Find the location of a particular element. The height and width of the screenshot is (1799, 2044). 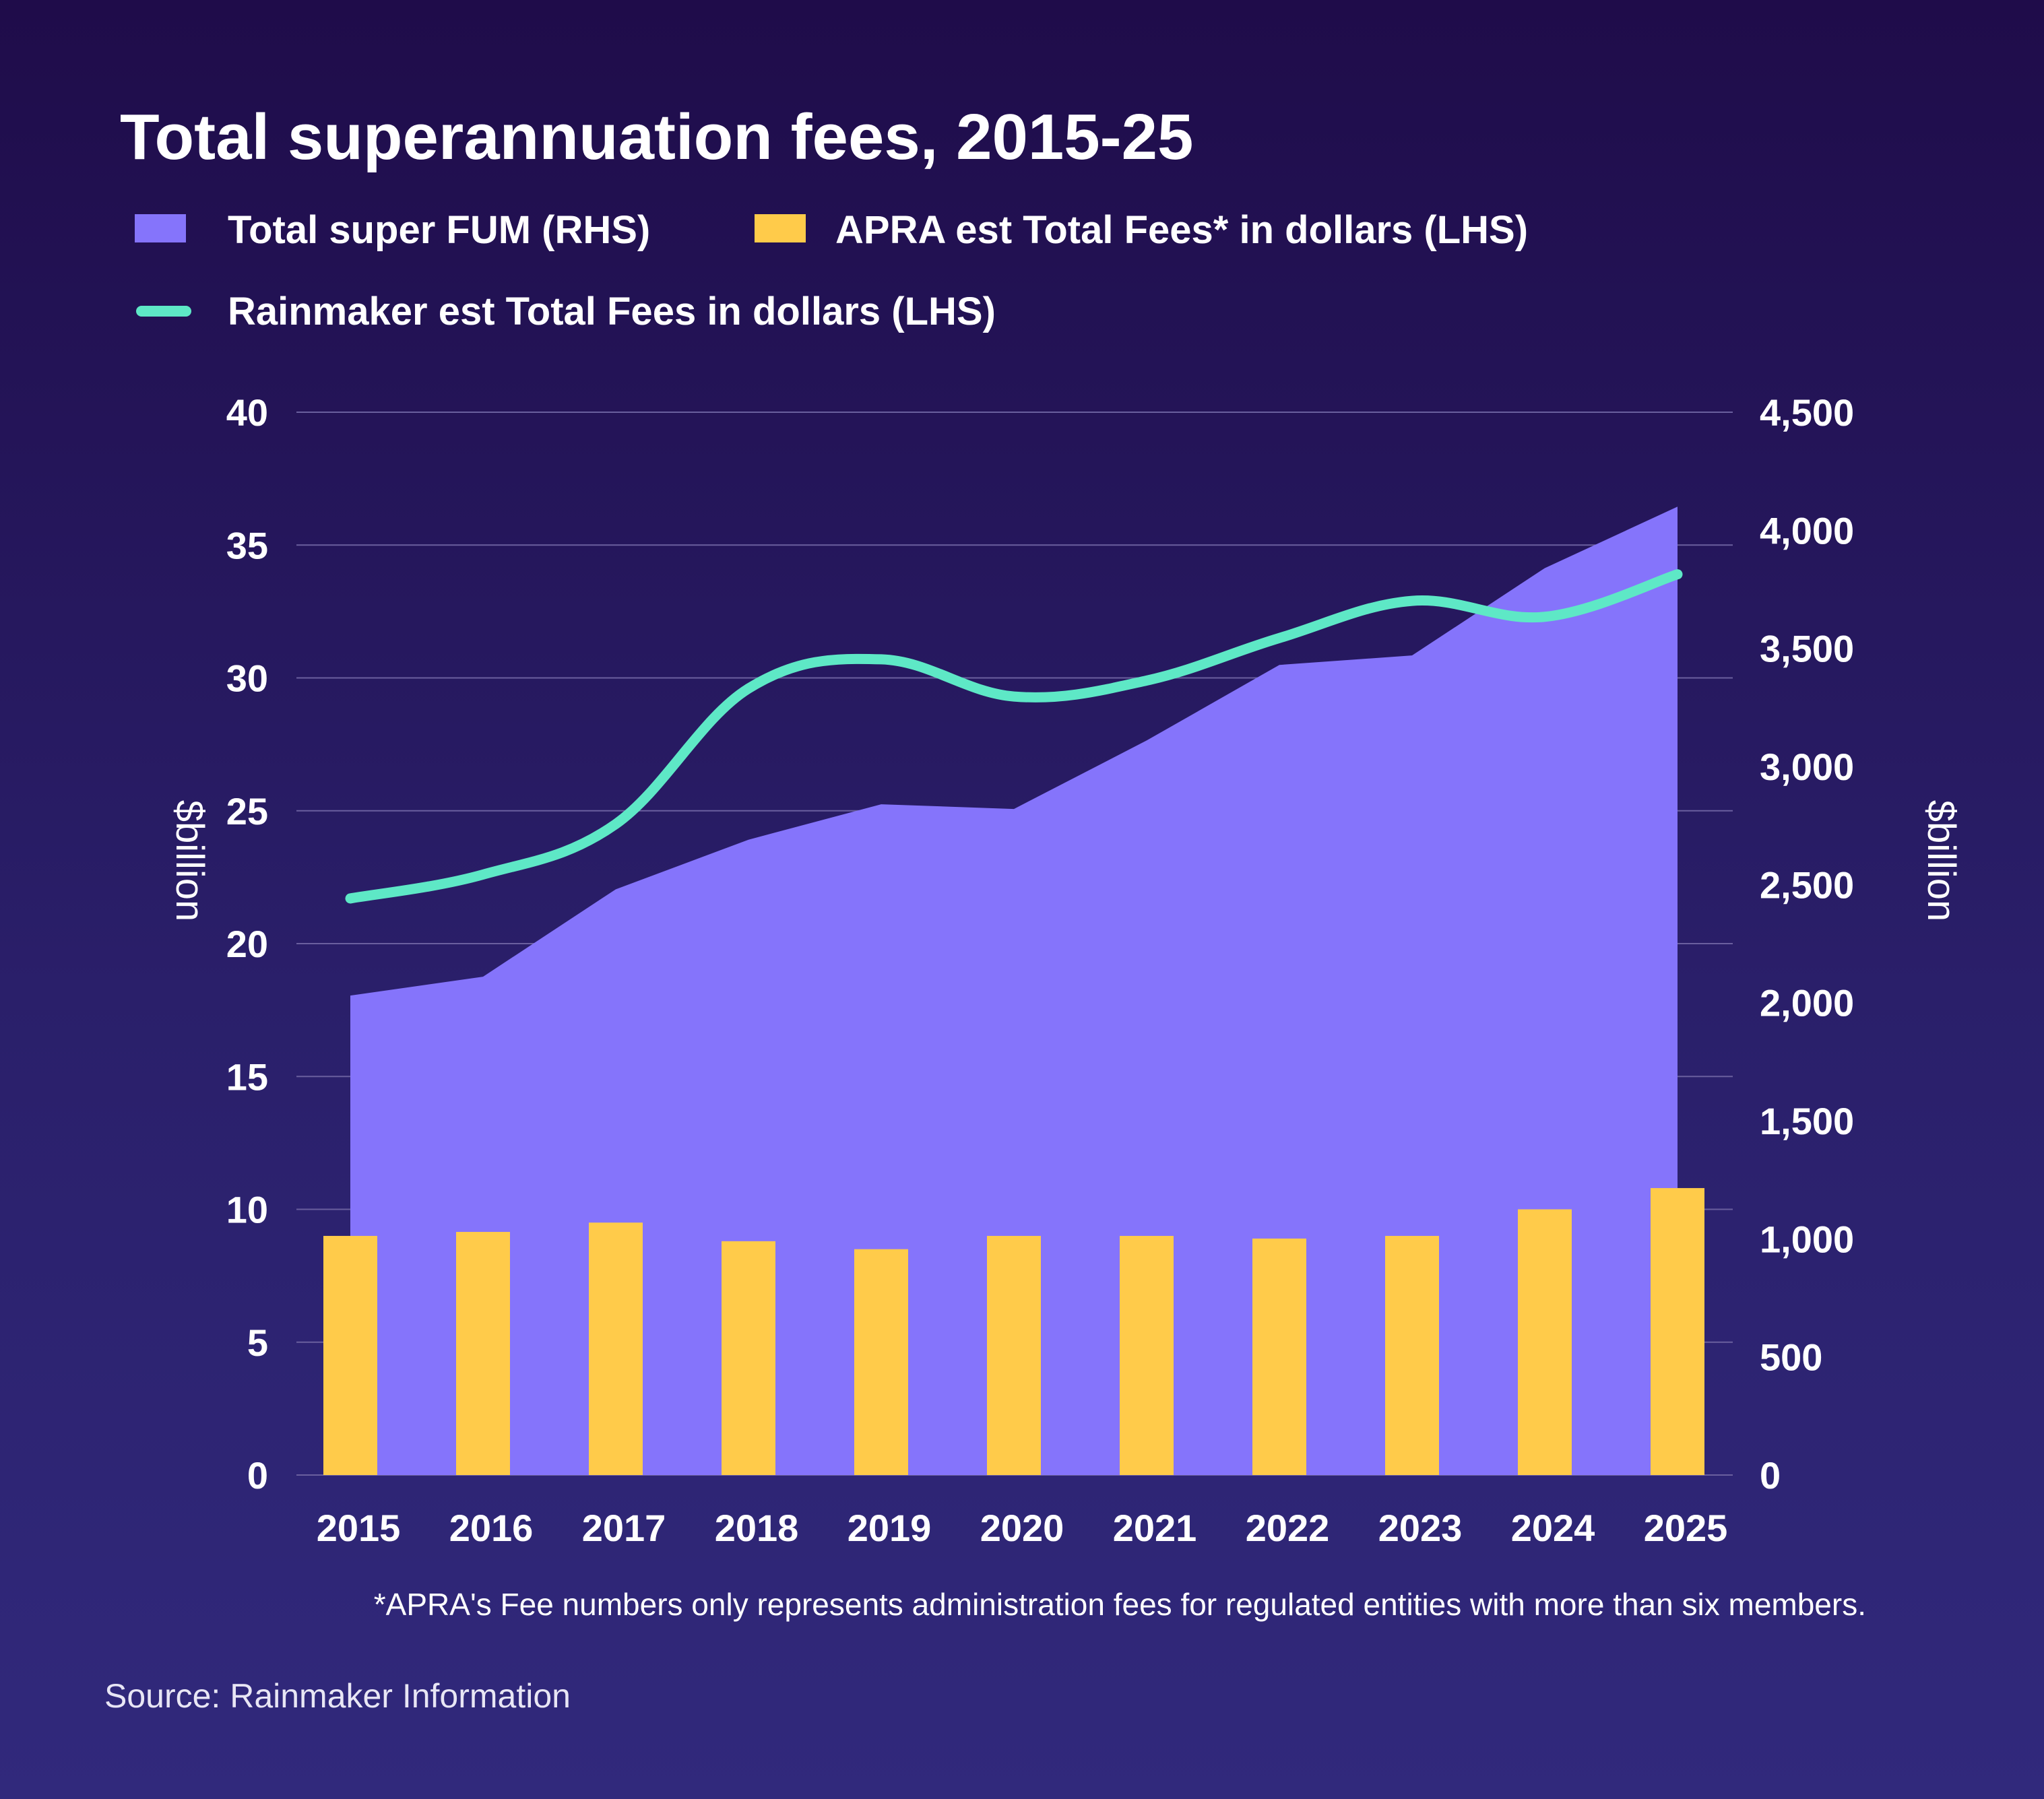

right-tick-label: 1,000 is located at coordinates (1807, 1239).